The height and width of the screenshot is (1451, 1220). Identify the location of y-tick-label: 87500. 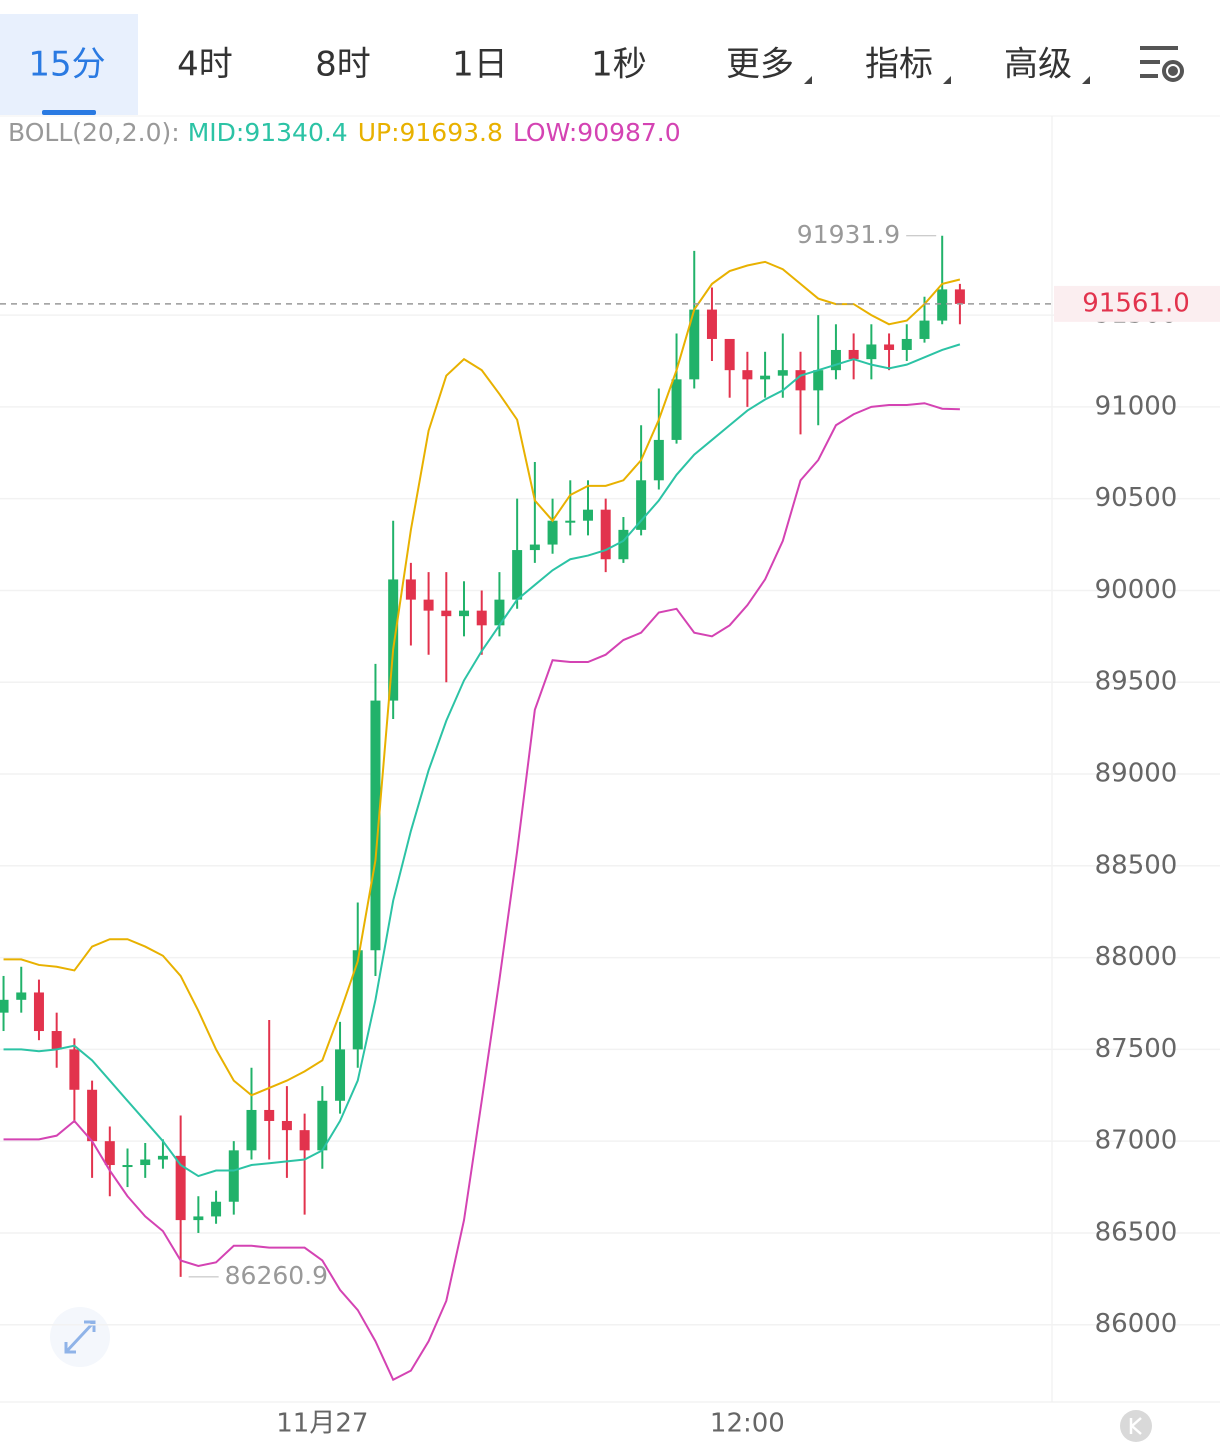
(1136, 1049).